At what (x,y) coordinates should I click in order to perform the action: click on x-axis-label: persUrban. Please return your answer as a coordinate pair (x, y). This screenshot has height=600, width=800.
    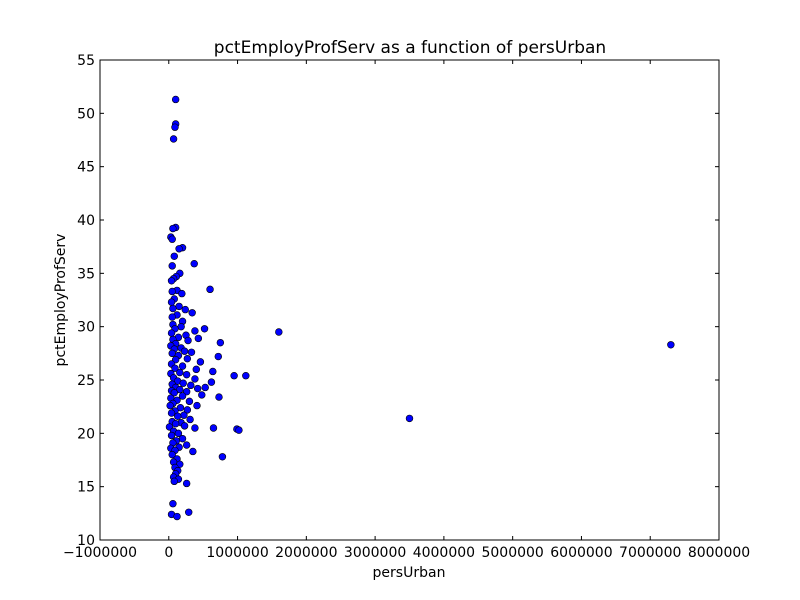
    Looking at the image, I should click on (409, 573).